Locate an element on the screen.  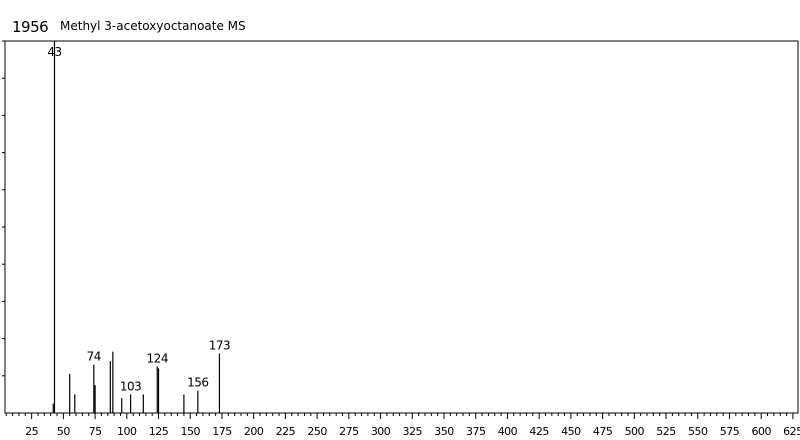
spectrum-title: Methyl 3-acetoxyoctanoate MS is located at coordinates (153, 26).